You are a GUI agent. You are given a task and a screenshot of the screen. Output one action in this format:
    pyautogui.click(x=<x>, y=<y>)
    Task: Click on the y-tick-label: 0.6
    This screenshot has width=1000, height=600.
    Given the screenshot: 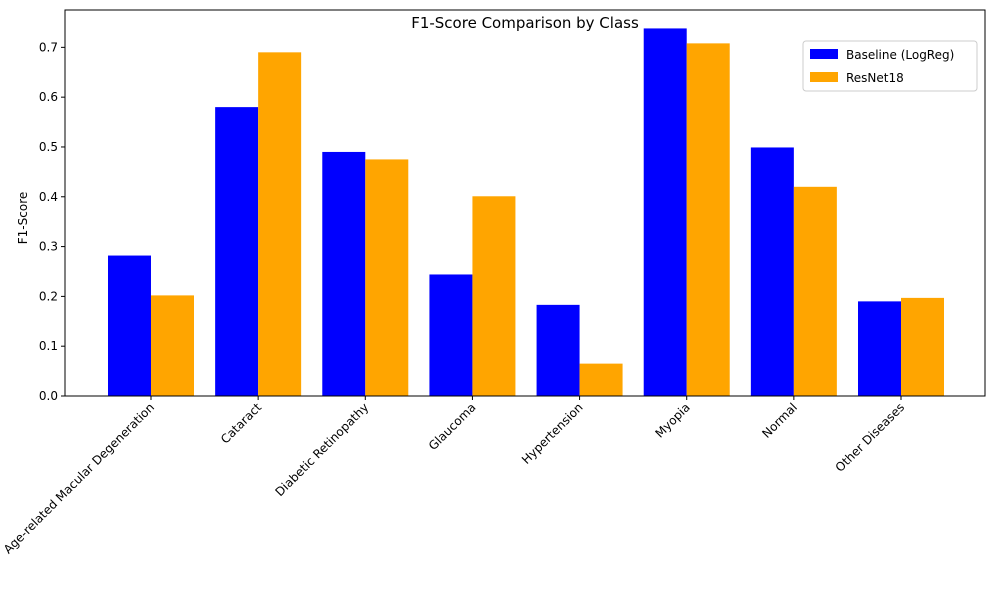 What is the action you would take?
    pyautogui.click(x=48, y=97)
    